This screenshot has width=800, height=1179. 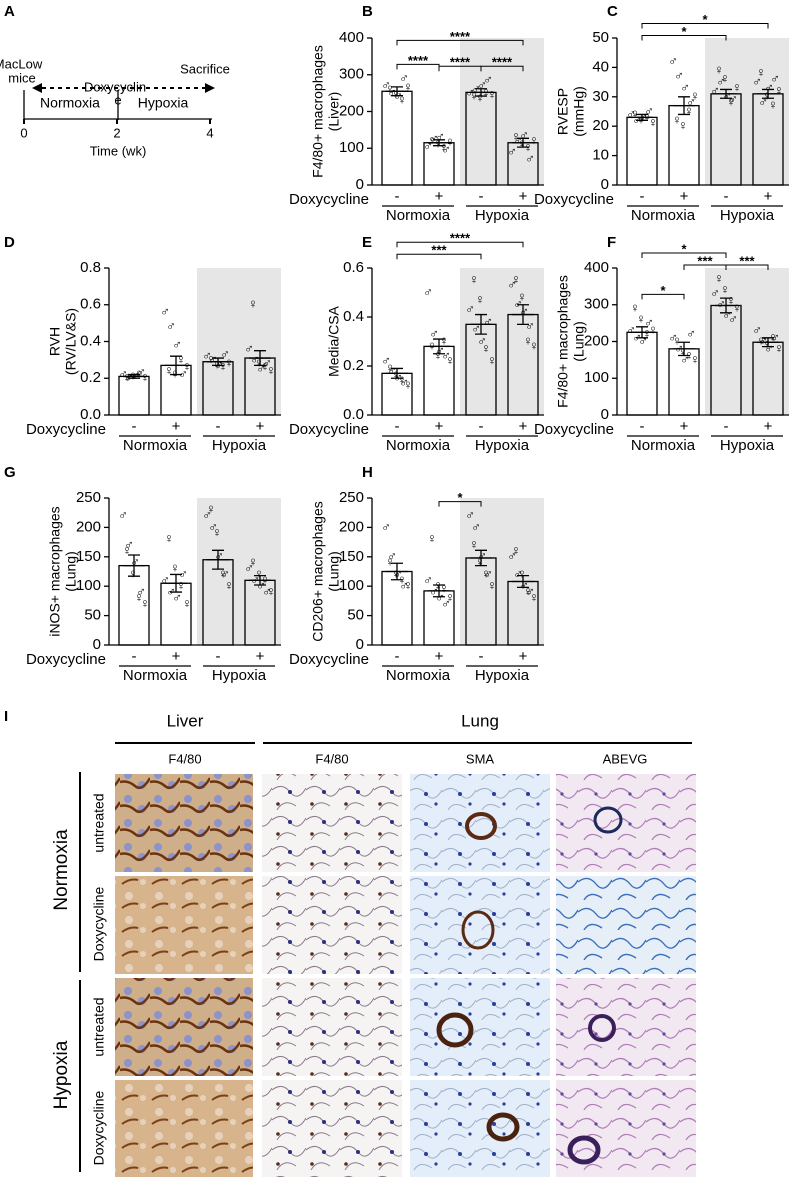 I want to click on stain-label: SMA, so click(x=480, y=758).